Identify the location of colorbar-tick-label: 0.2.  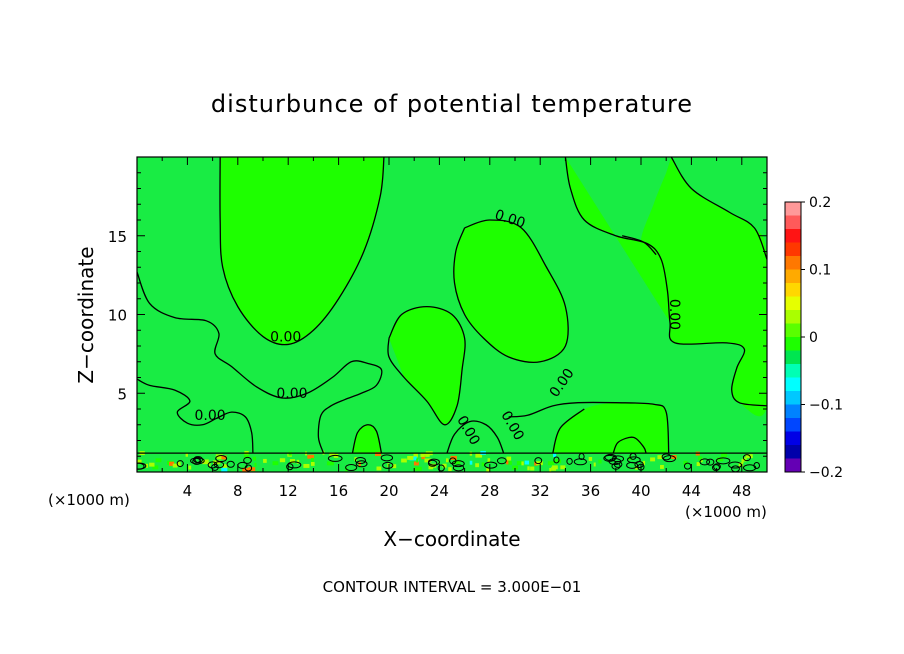
(820, 203).